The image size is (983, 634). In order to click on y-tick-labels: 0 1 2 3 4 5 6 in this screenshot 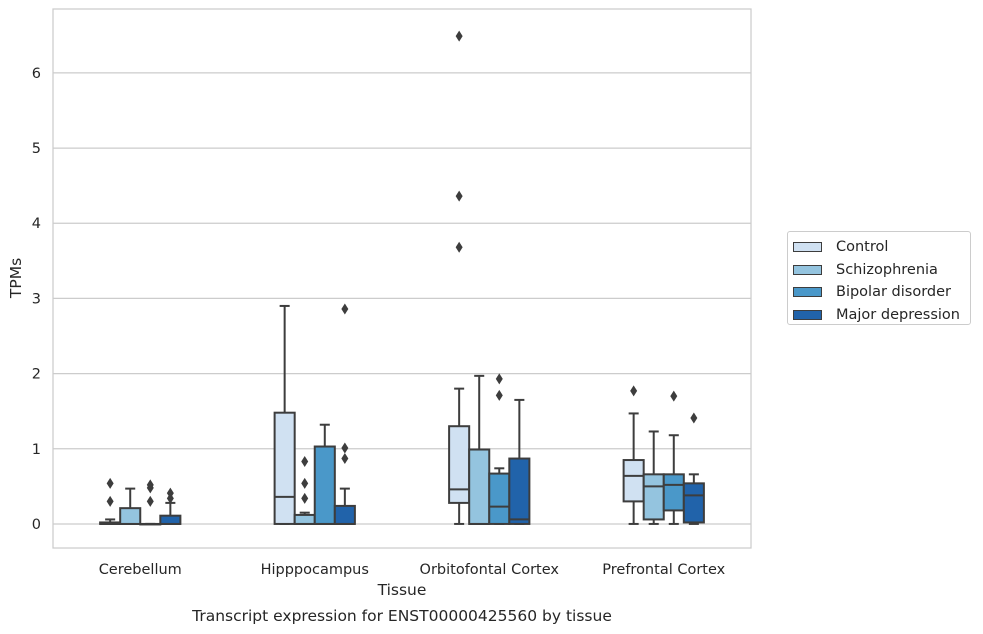, I will do `click(36, 299)`.